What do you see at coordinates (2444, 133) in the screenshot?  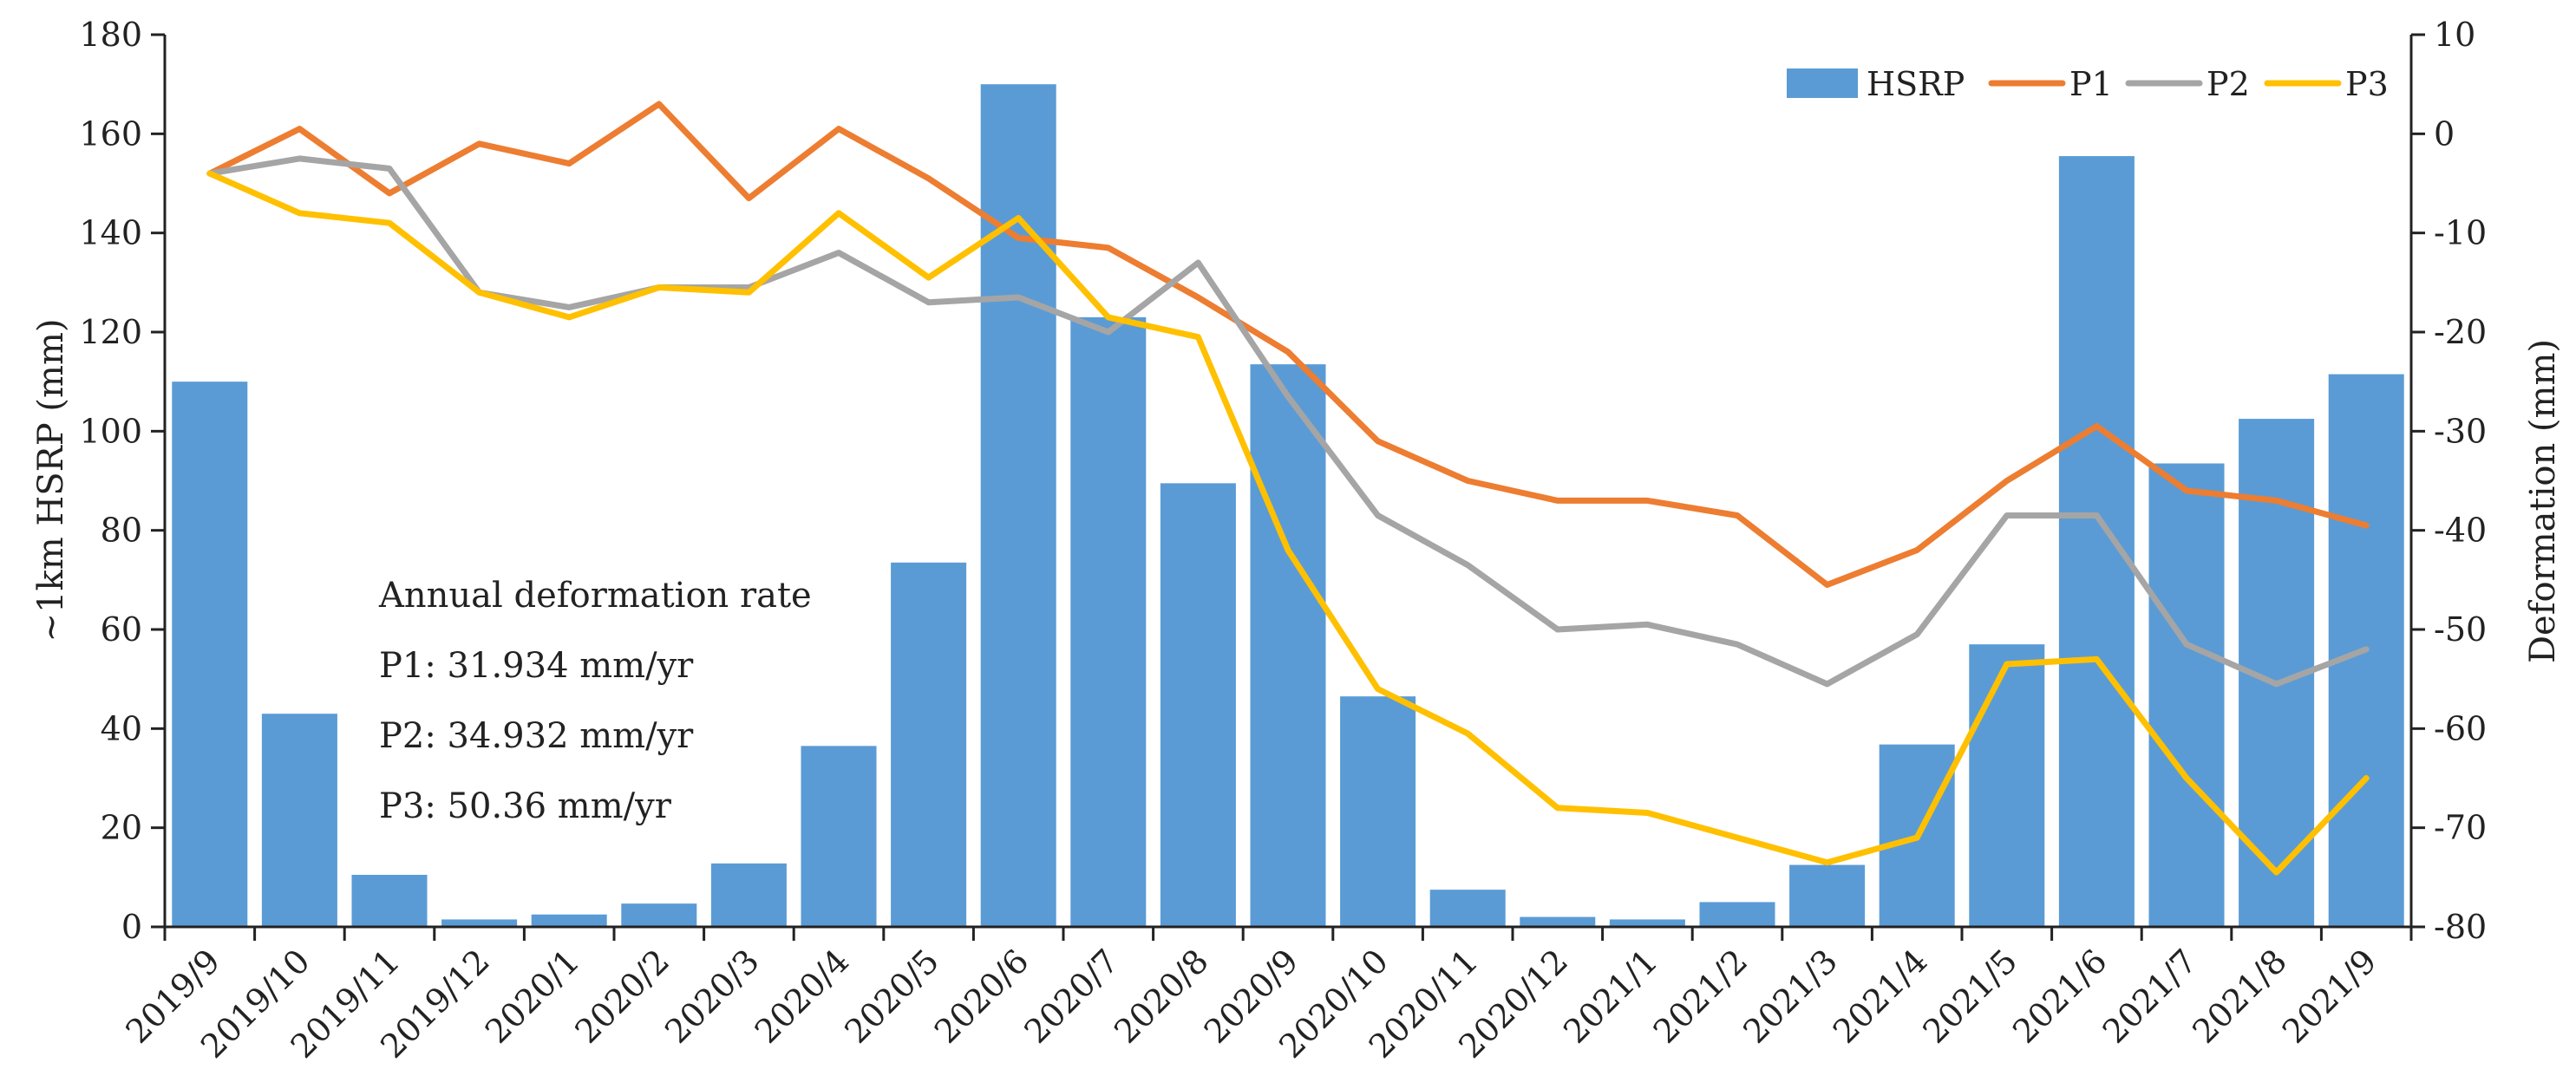 I see `y-right-tick-label: 0` at bounding box center [2444, 133].